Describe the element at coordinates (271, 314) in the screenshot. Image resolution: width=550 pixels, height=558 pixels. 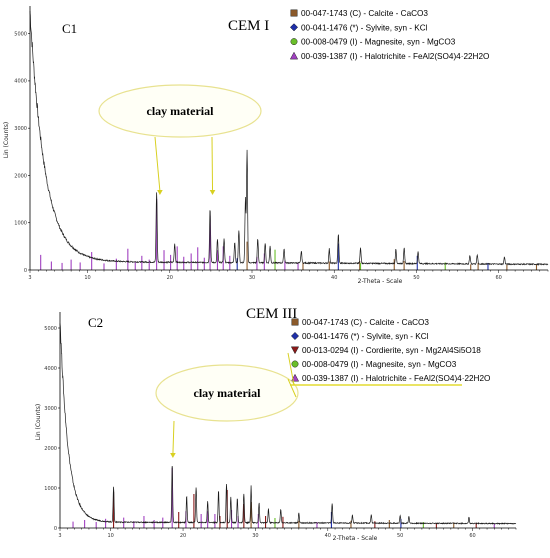
I see `chart-title: CEM III` at that location.